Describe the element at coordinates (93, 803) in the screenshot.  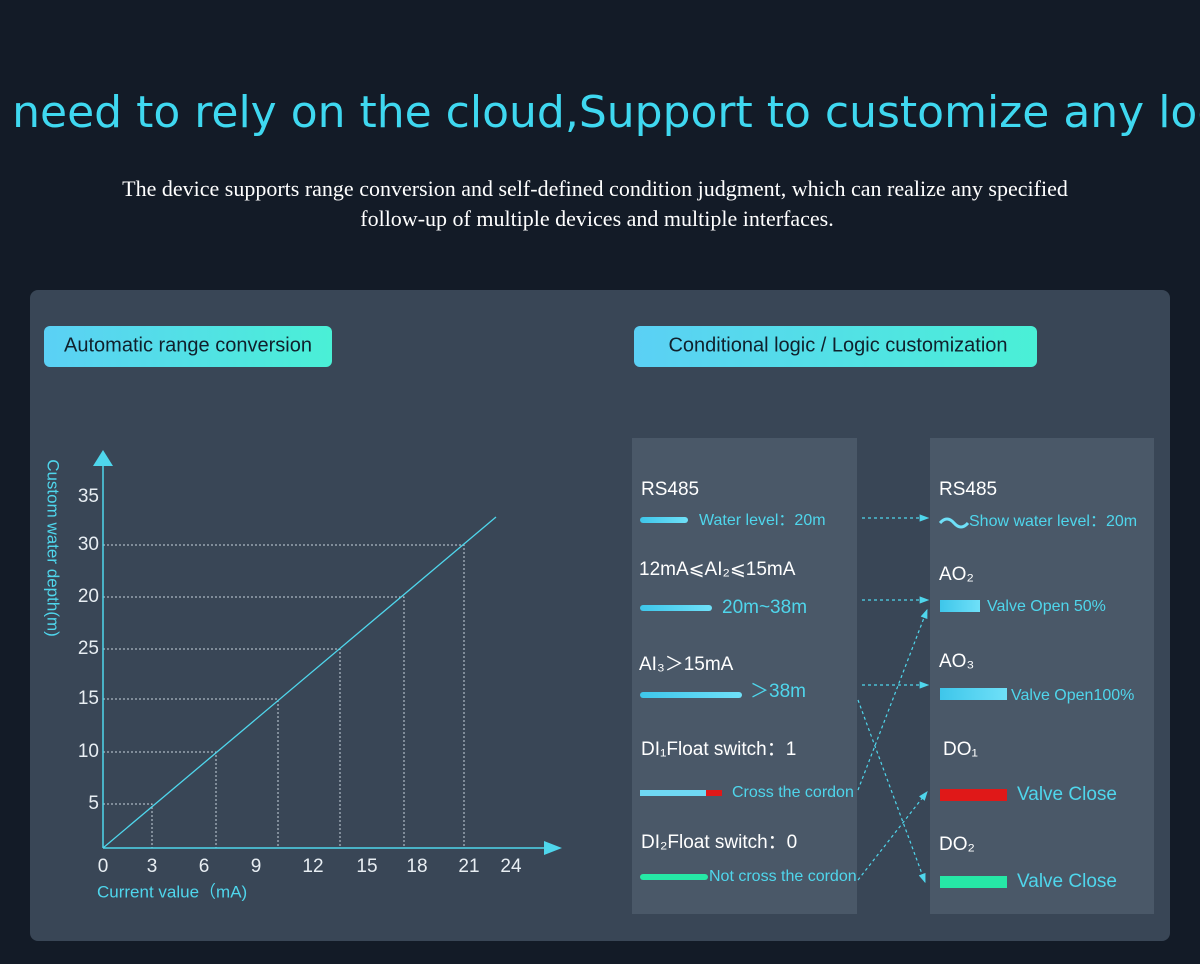
I see `y-label: 5` at that location.